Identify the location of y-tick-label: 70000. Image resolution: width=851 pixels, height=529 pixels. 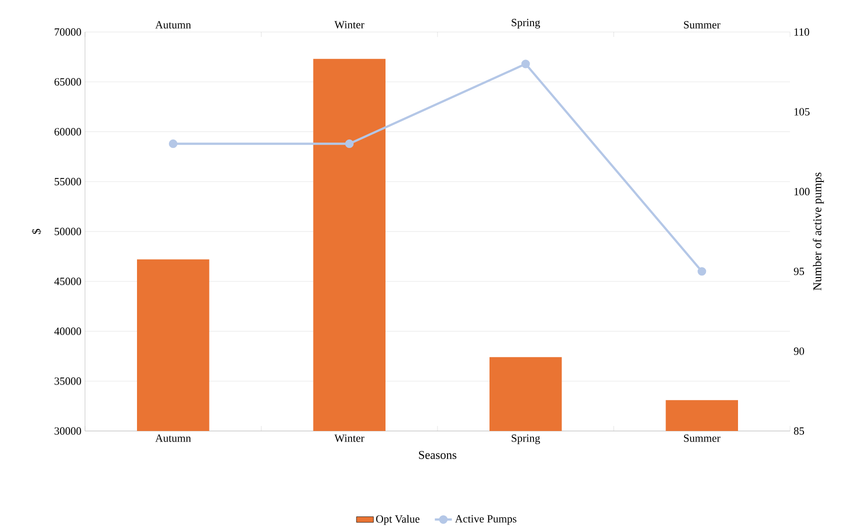
(68, 32).